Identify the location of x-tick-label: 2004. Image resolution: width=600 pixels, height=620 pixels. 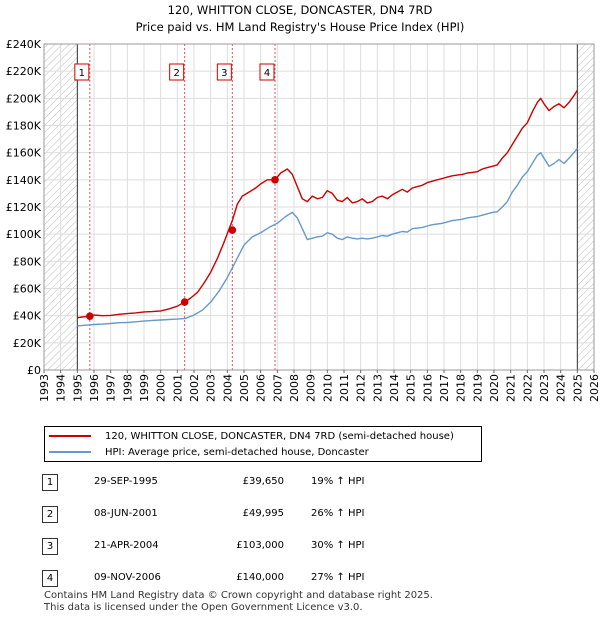
(227, 388).